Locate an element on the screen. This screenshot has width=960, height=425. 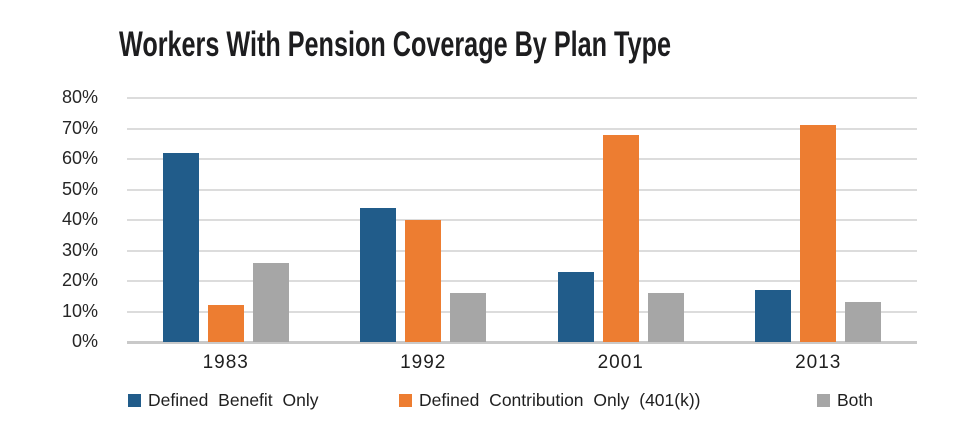
legend-label: Defined Contribution Only (401(k)) is located at coordinates (560, 400).